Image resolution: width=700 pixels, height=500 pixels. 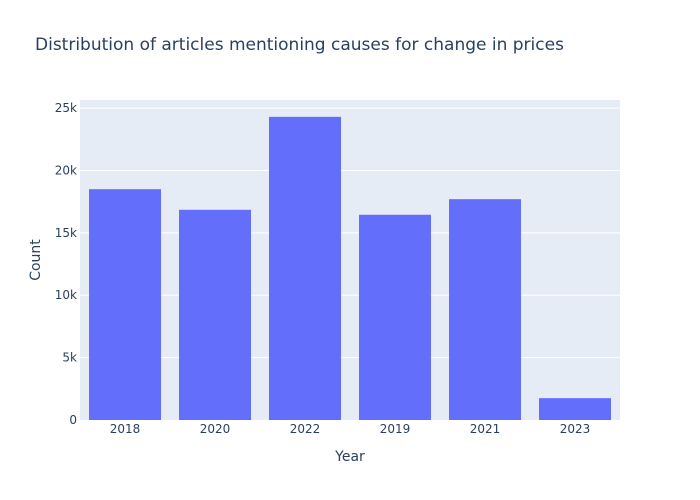 I want to click on y-tick-label: 15k, so click(x=66, y=233).